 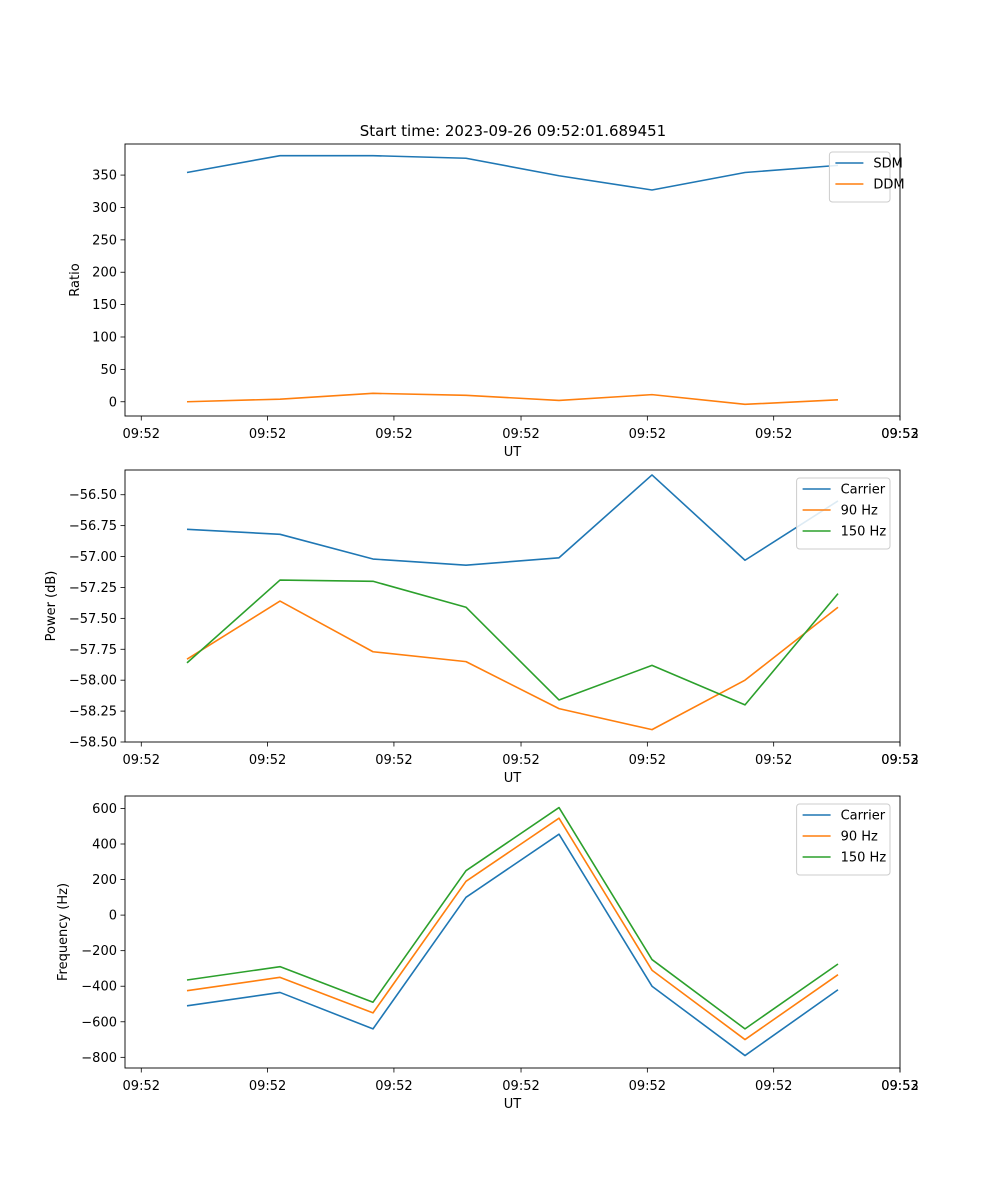 What do you see at coordinates (859, 177) in the screenshot?
I see `legend-box` at bounding box center [859, 177].